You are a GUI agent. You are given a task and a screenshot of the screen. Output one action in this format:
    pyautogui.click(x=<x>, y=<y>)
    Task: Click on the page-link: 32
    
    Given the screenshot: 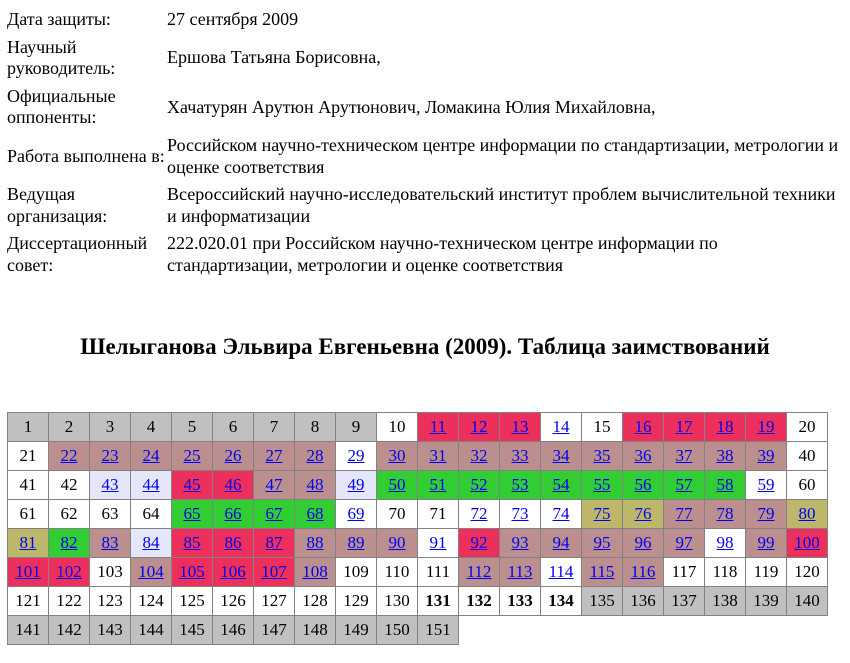 What is the action you would take?
    pyautogui.click(x=479, y=455)
    